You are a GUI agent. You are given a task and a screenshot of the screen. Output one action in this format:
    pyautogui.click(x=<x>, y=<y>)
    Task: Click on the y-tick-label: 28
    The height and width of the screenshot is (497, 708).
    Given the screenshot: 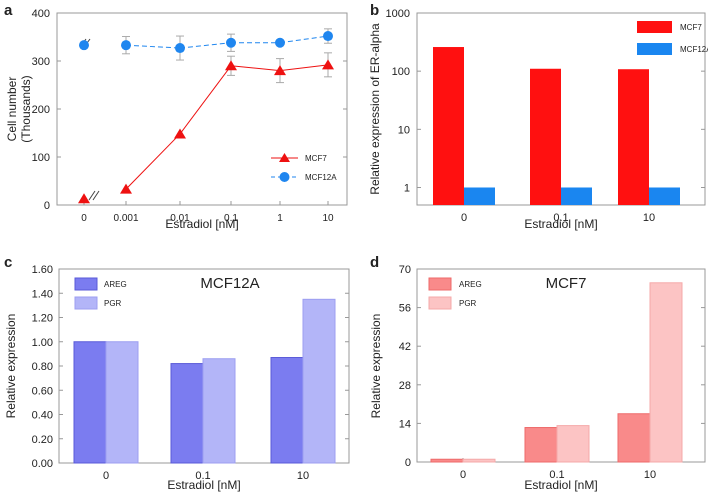 What is the action you would take?
    pyautogui.click(x=405, y=386)
    